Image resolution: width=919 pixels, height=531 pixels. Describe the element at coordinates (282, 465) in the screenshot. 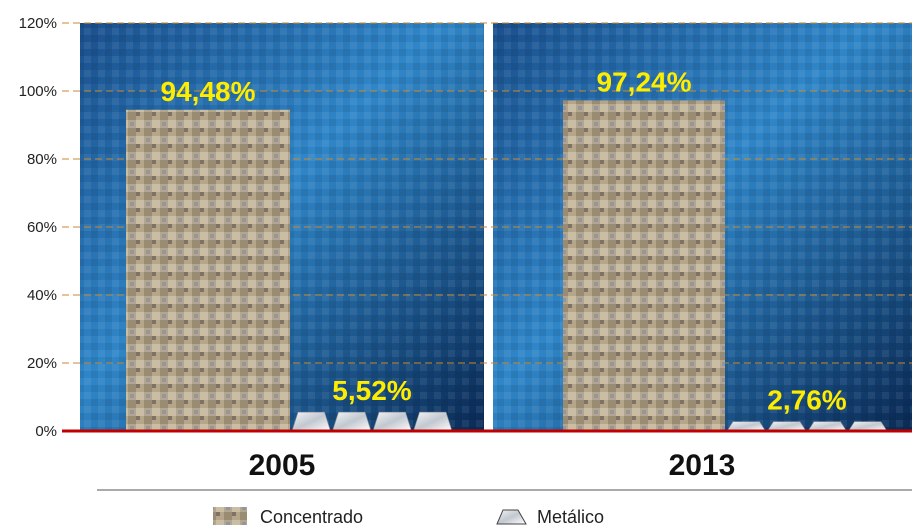

I see `category-label-2005: 2005` at that location.